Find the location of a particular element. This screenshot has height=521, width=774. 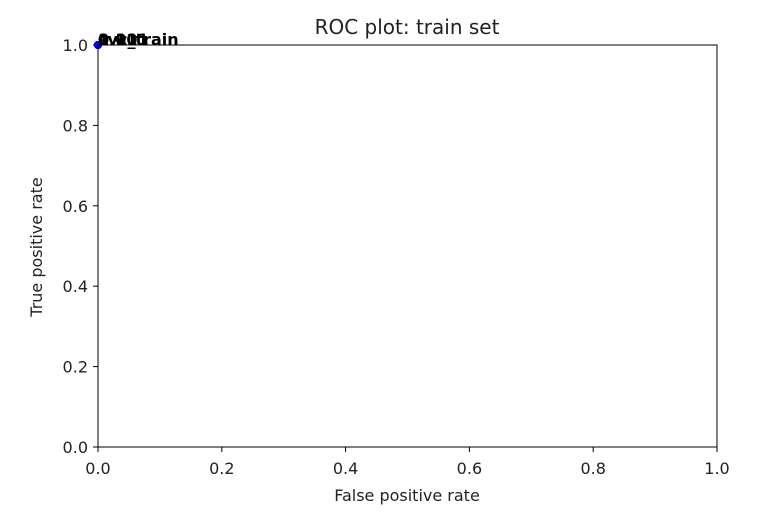

x-tick-label: 1.0 is located at coordinates (716, 468).